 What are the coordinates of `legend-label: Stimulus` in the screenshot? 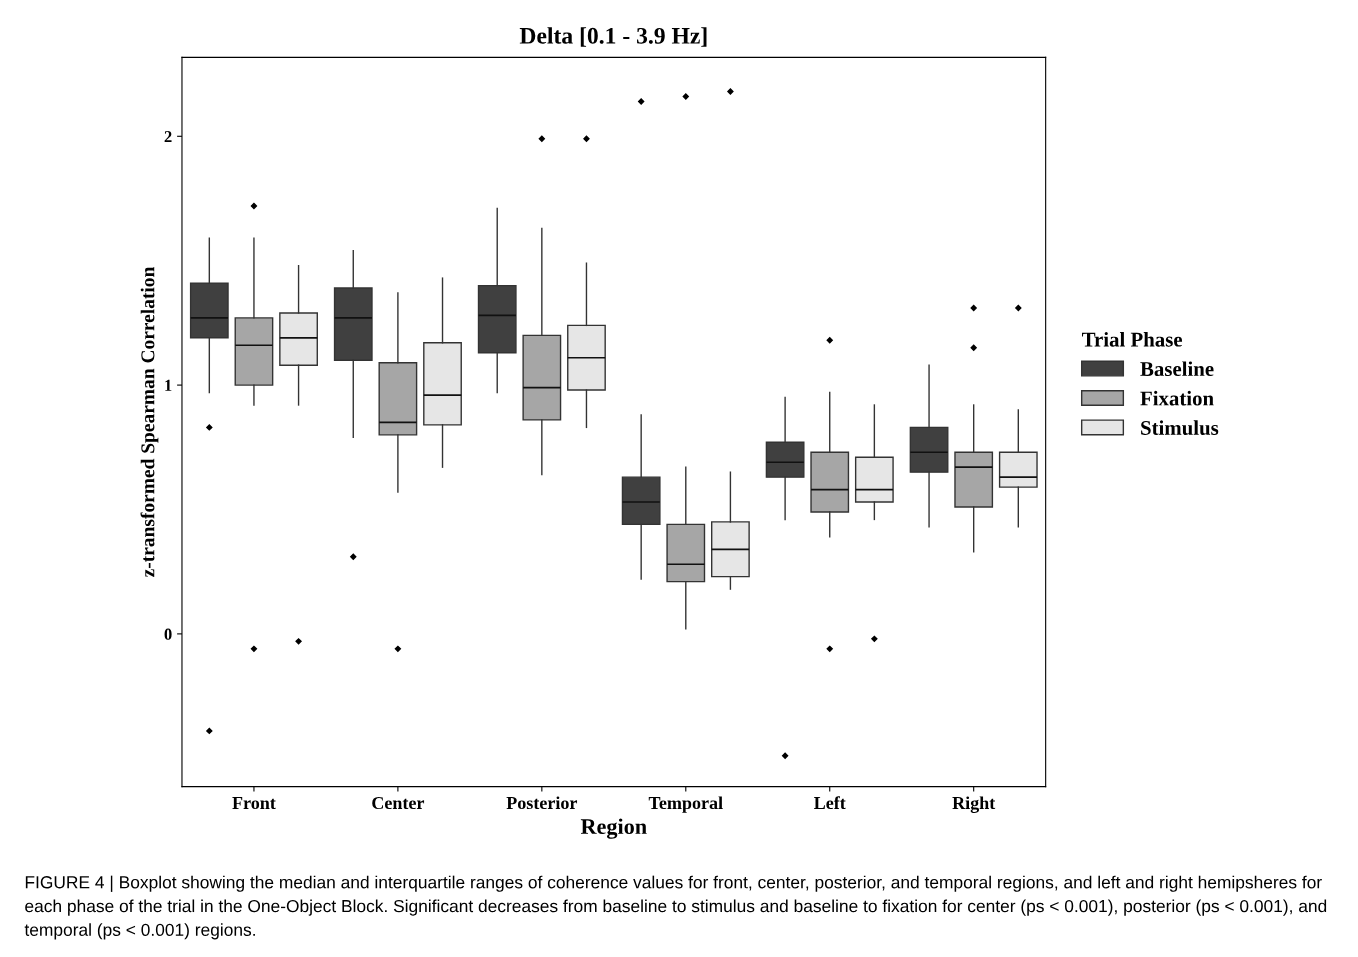 It's located at (1180, 427).